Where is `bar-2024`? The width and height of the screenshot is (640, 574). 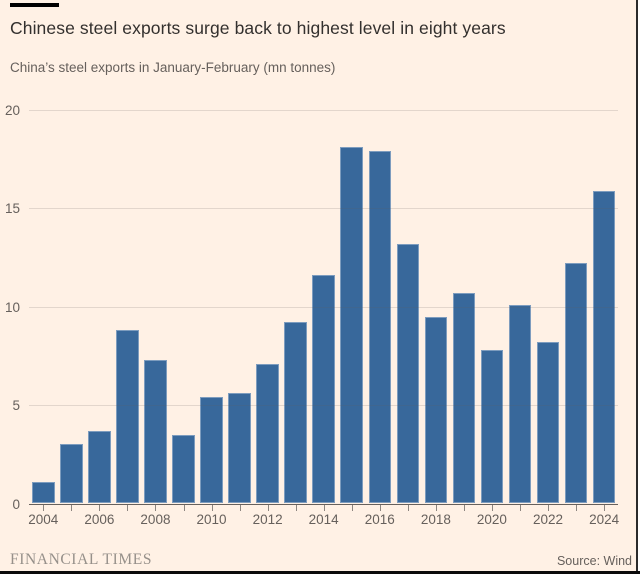
bar-2024 is located at coordinates (604, 347).